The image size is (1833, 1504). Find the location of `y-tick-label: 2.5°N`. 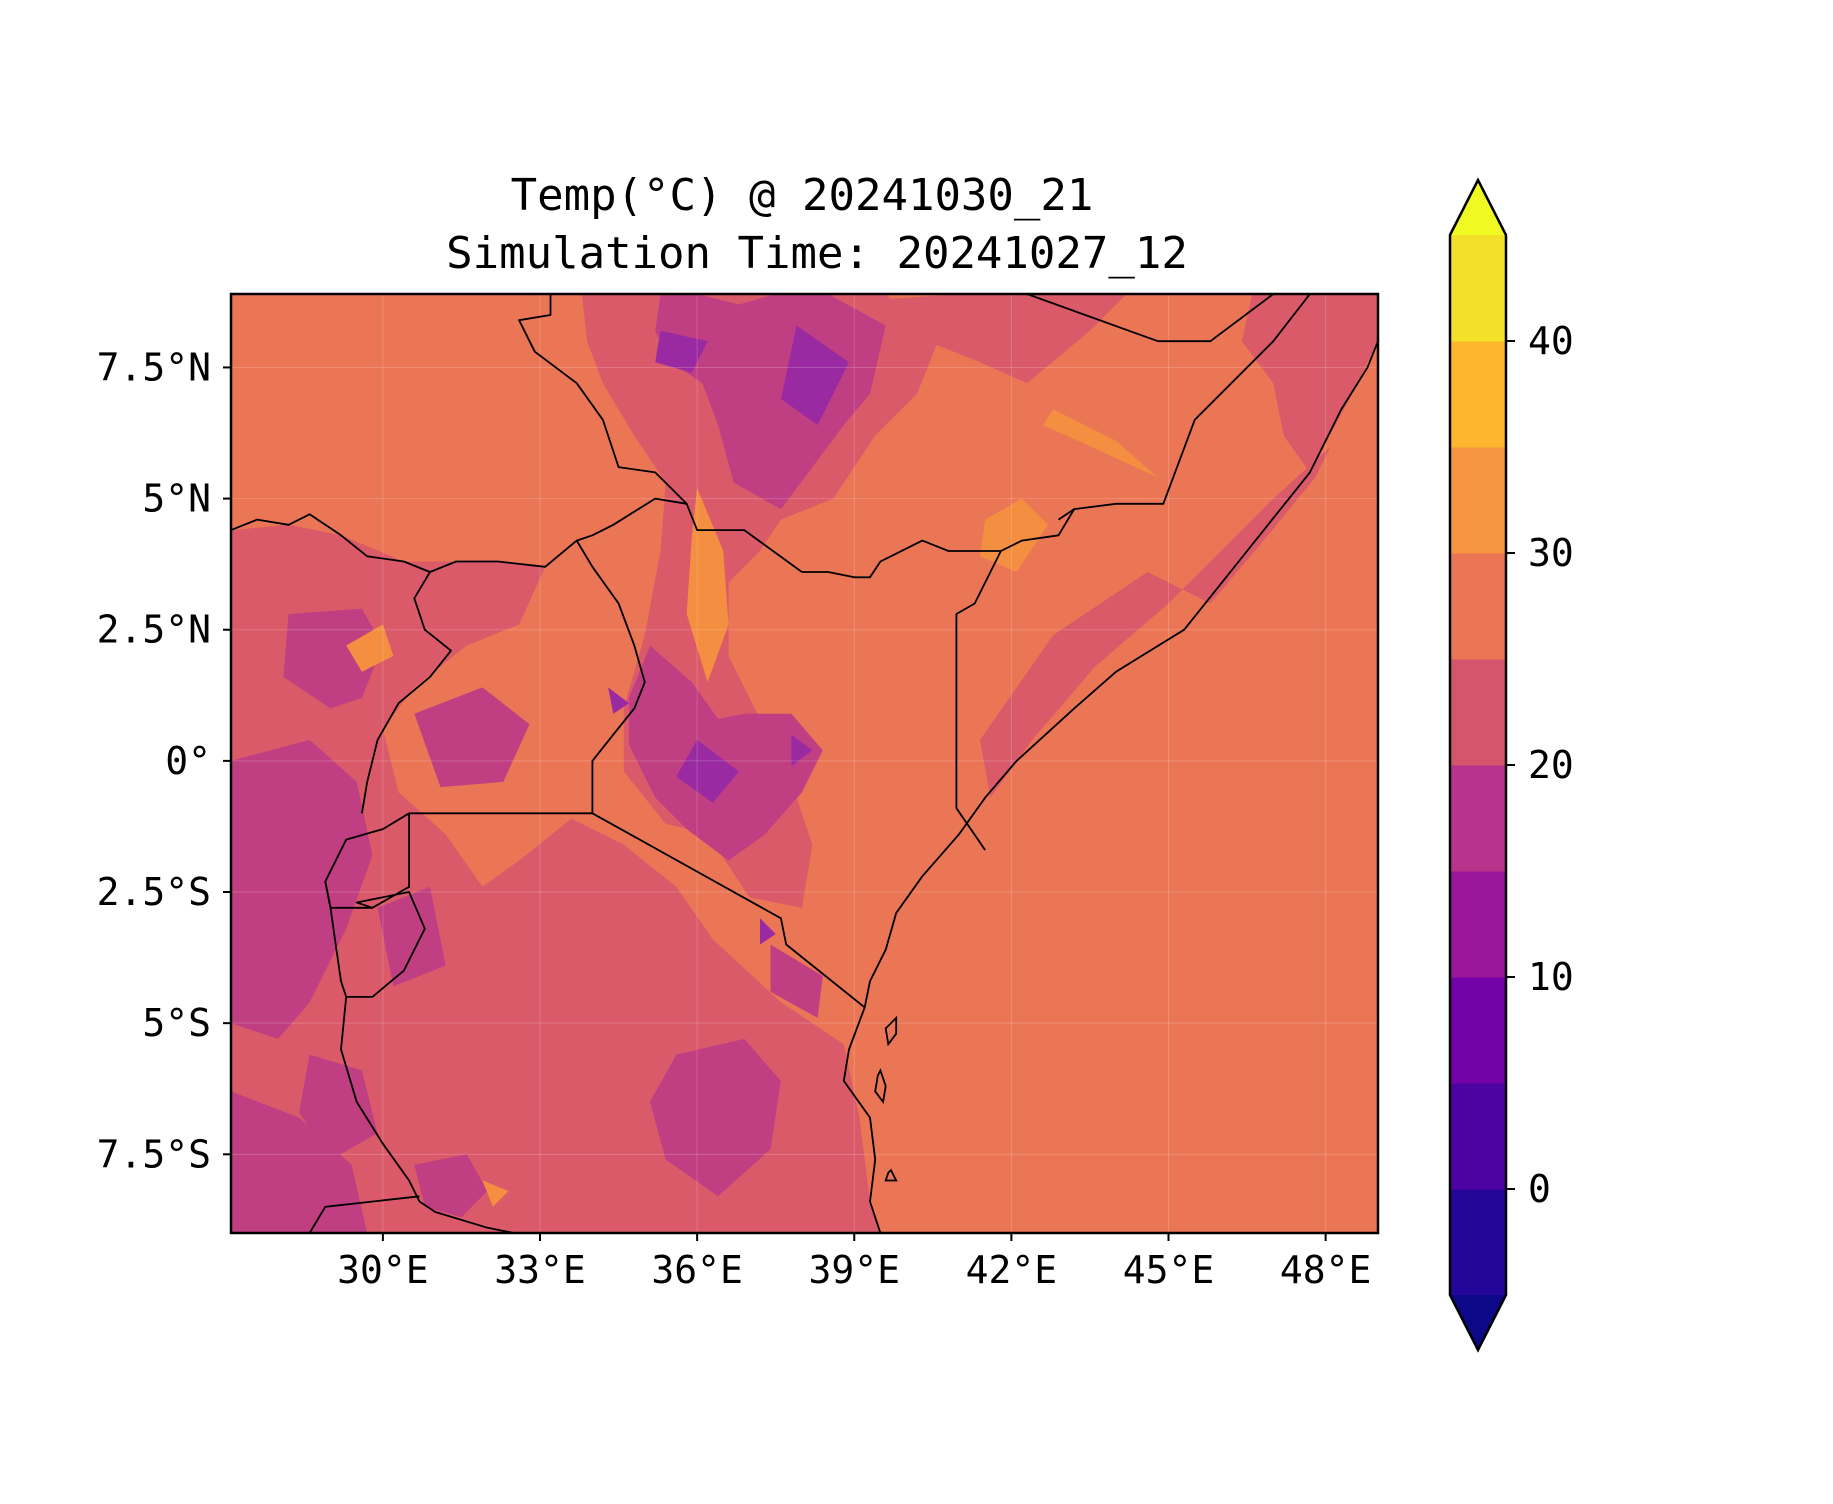

y-tick-label: 2.5°N is located at coordinates (154, 630).